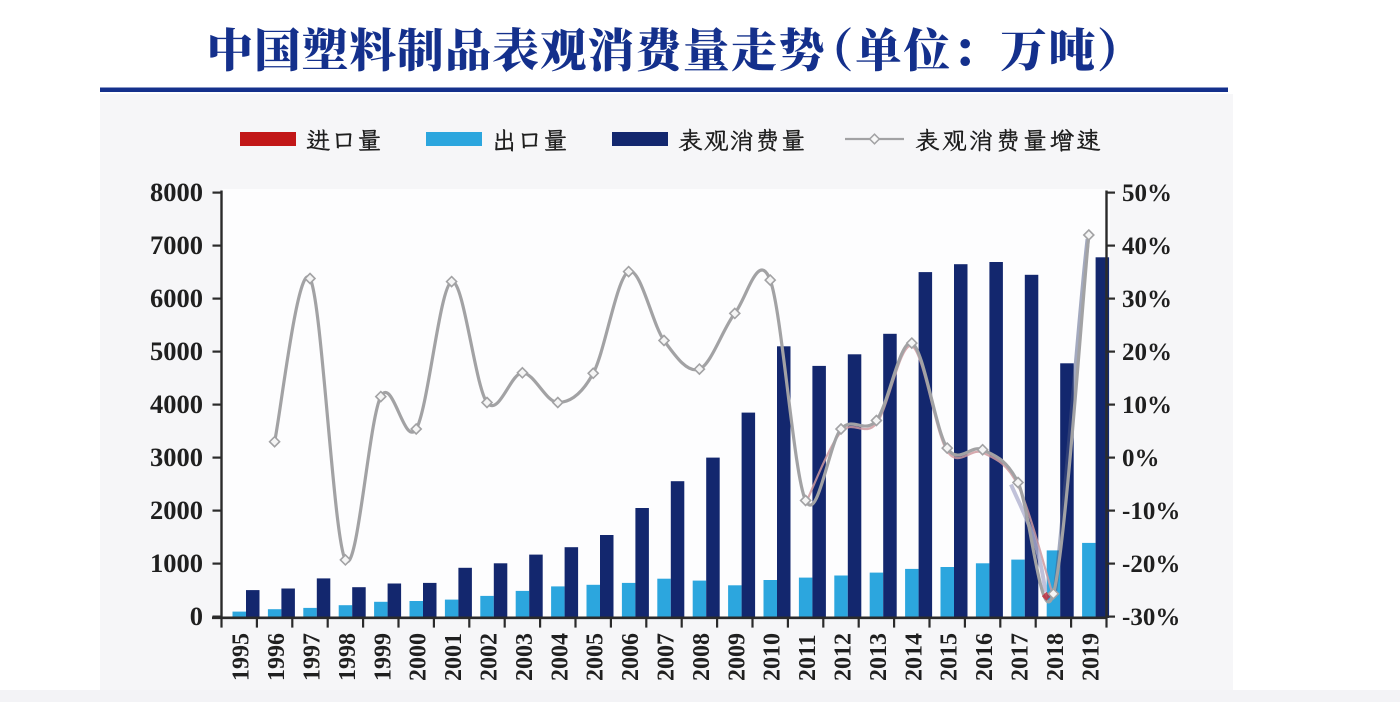 This screenshot has height=702, width=1400. What do you see at coordinates (1147, 299) in the screenshot?
I see `svg-text: 30%` at bounding box center [1147, 299].